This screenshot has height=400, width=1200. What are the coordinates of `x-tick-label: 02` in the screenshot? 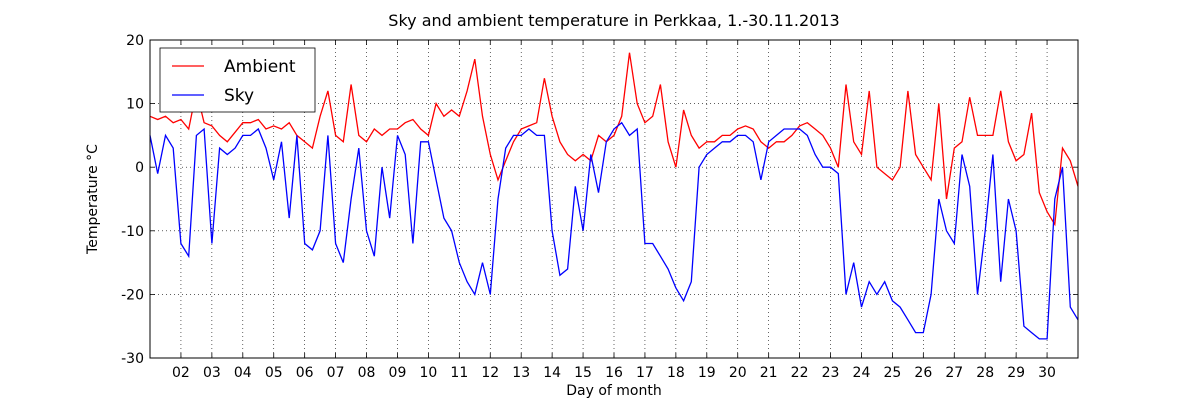 It's located at (181, 373).